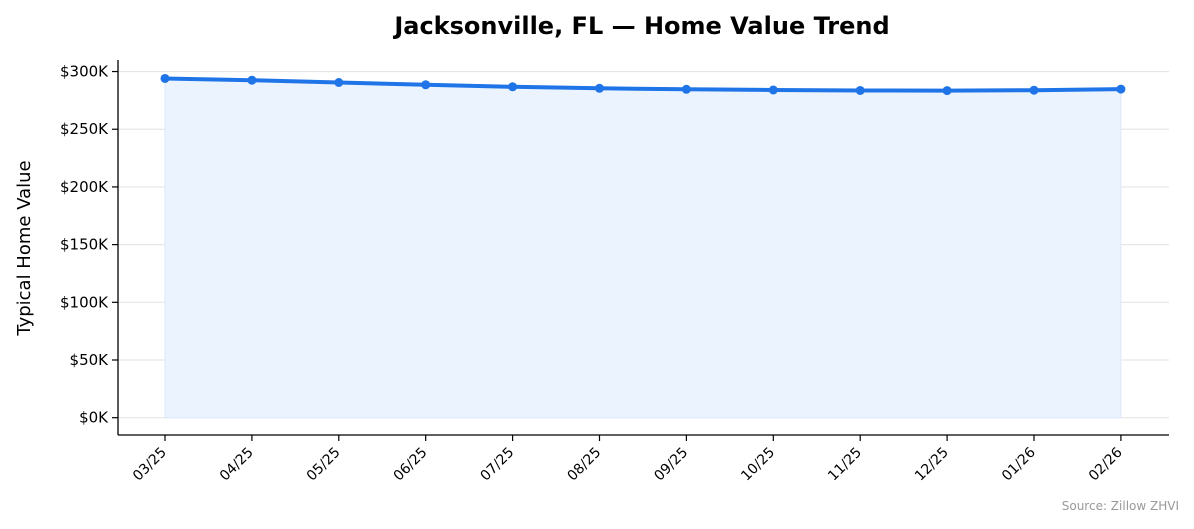 The height and width of the screenshot is (529, 1194). Describe the element at coordinates (84, 187) in the screenshot. I see `y-tick-label: $200K` at that location.